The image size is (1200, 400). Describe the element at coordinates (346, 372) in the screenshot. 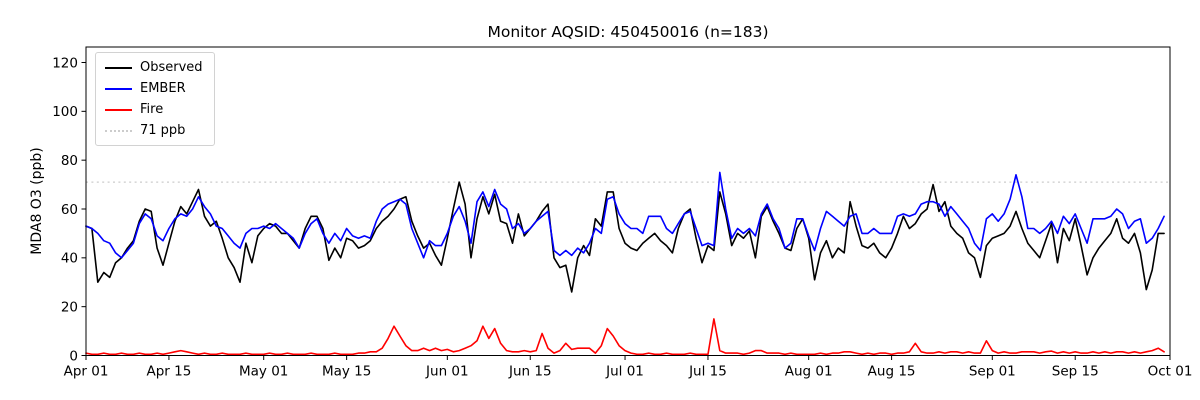

I see `x-tick-label: May 15` at that location.